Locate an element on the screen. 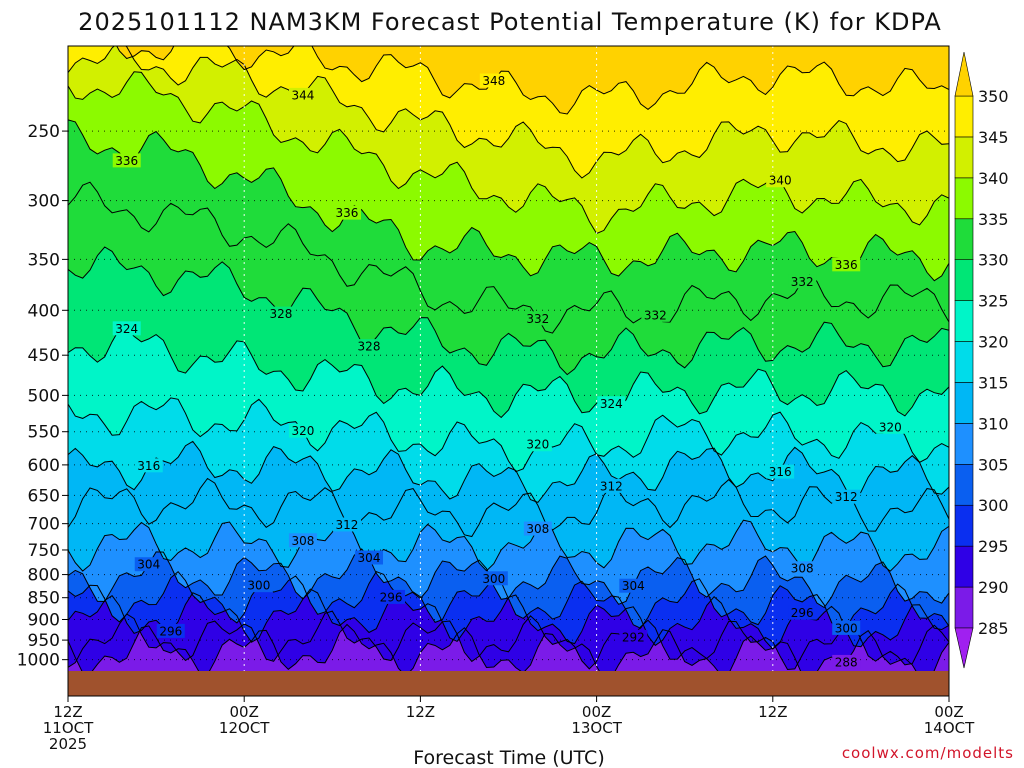 The image size is (1024, 768). y-tick-label: 1000 is located at coordinates (38, 661).